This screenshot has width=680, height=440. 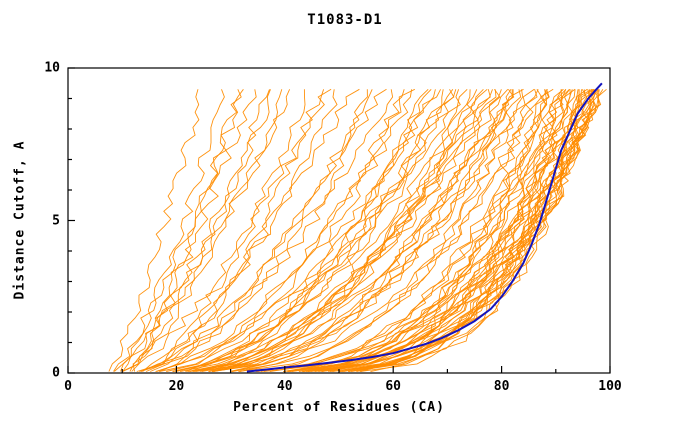 What do you see at coordinates (610, 386) in the screenshot?
I see `x-tick-label: 100` at bounding box center [610, 386].